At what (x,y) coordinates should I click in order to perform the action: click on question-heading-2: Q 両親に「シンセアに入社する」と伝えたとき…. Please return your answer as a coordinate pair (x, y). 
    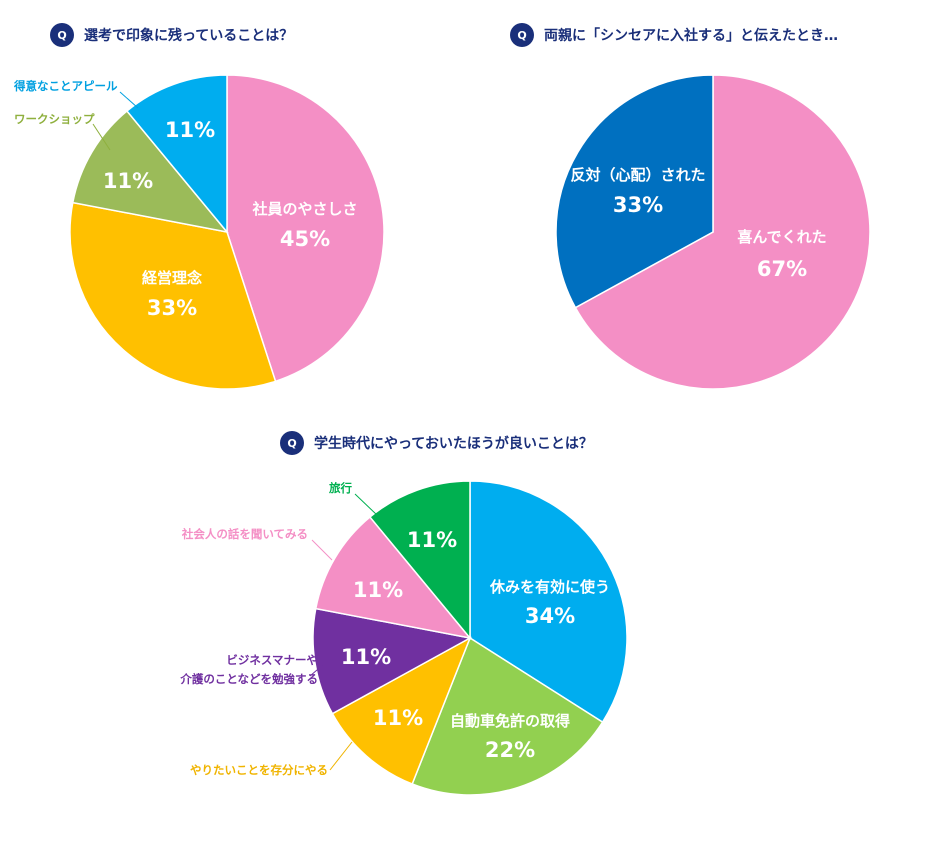
    Looking at the image, I should click on (674, 35).